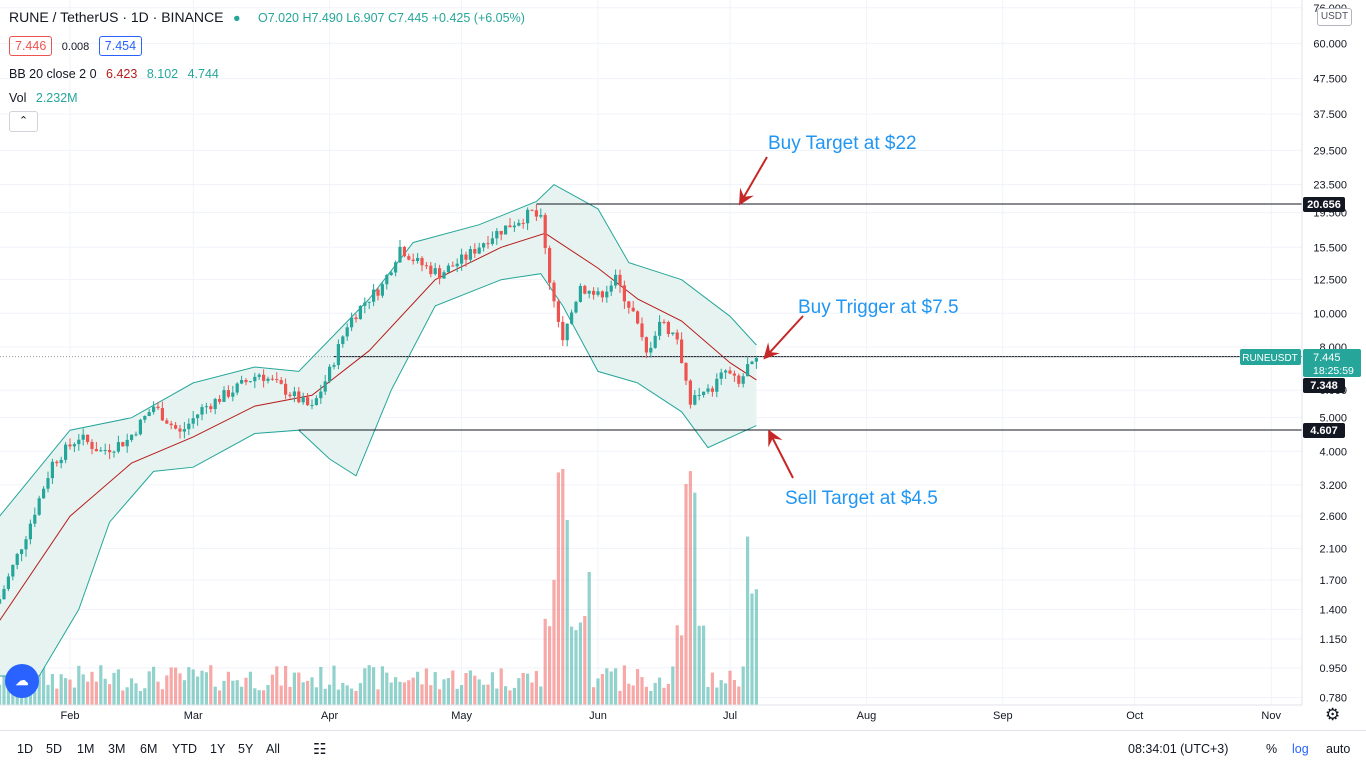 Image resolution: width=1366 pixels, height=769 pixels. What do you see at coordinates (1324, 204) in the screenshot?
I see `buy-target-tag: 20.656` at bounding box center [1324, 204].